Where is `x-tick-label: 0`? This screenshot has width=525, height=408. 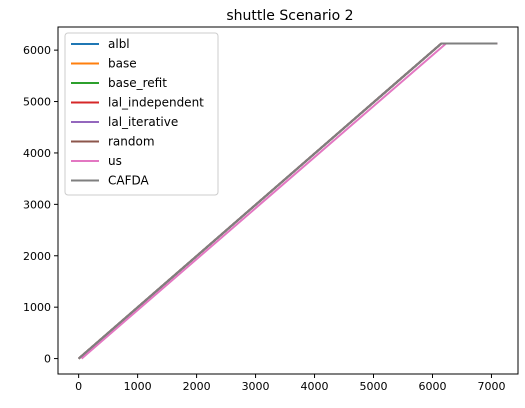 x-tick-label: 0 is located at coordinates (78, 386).